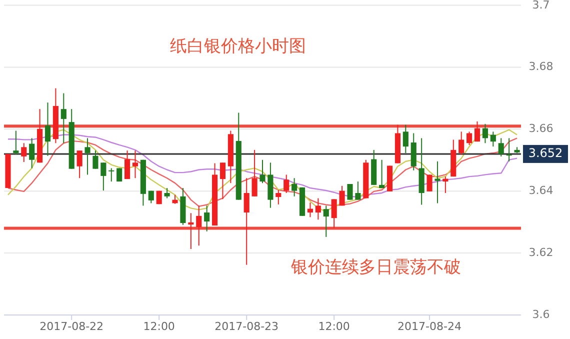 The height and width of the screenshot is (339, 570). What do you see at coordinates (545, 153) in the screenshot?
I see `ref-line-label: 3.652` at bounding box center [545, 153].